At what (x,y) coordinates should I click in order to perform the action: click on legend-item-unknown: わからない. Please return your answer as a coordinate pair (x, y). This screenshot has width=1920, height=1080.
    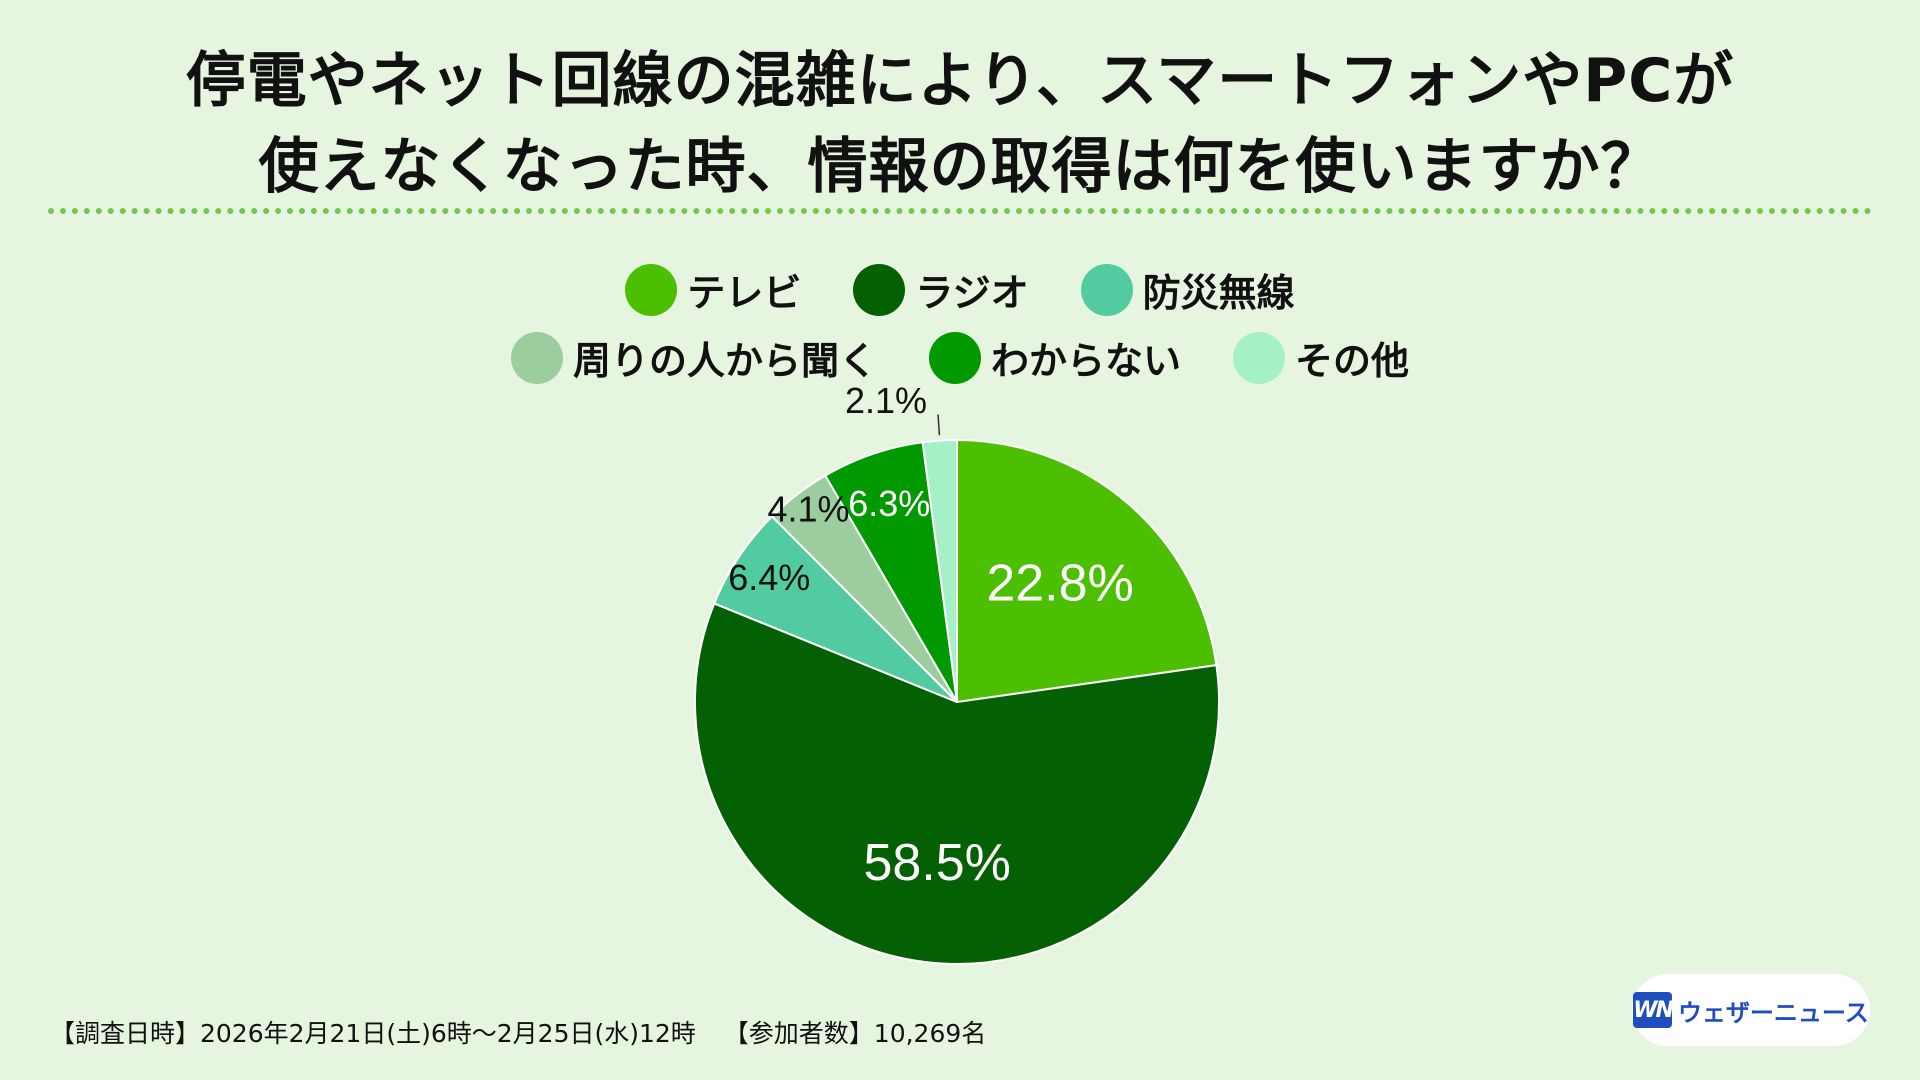
    Looking at the image, I should click on (1054, 357).